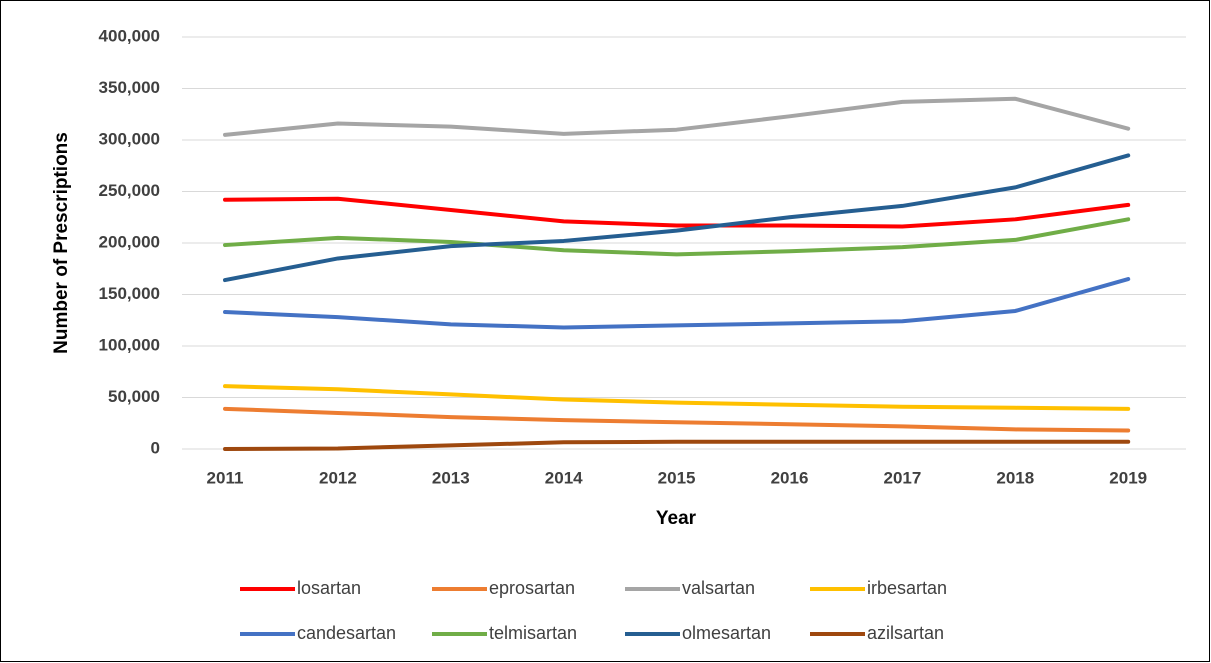 The width and height of the screenshot is (1211, 663). Describe the element at coordinates (533, 633) in the screenshot. I see `legend-label: telmisartan` at that location.